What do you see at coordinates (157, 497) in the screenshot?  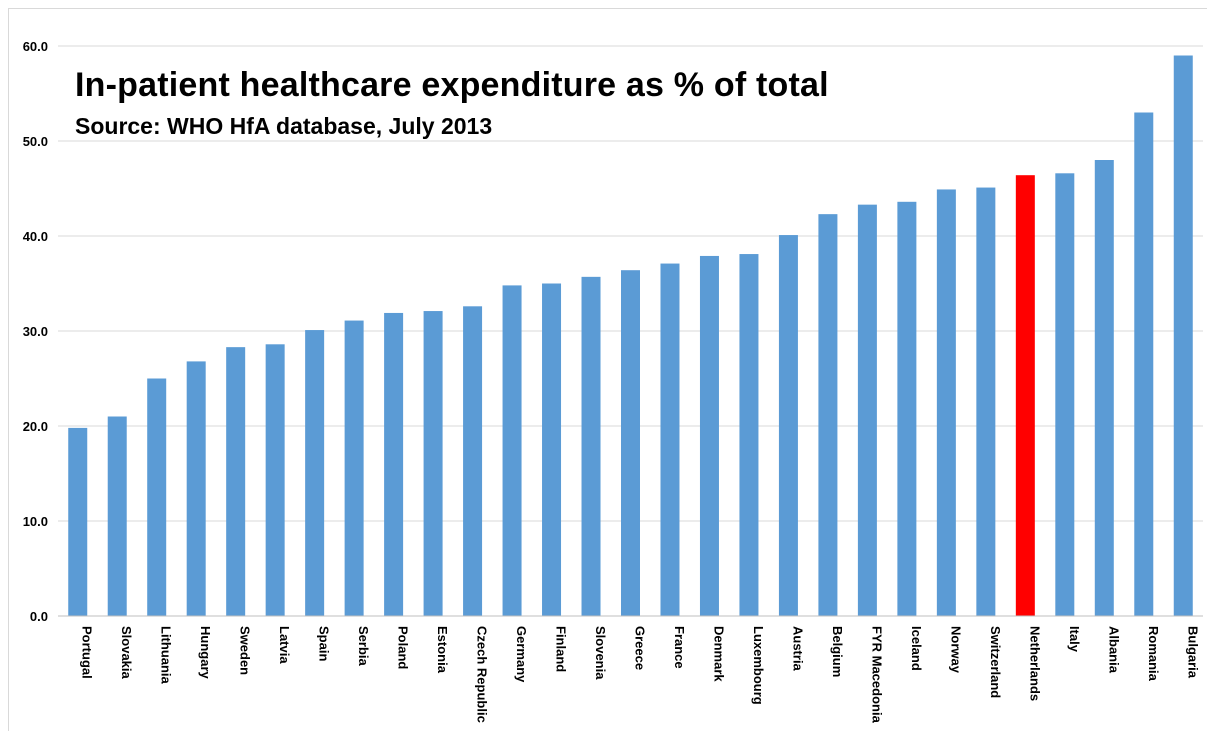 I see `bar-lithuania` at bounding box center [157, 497].